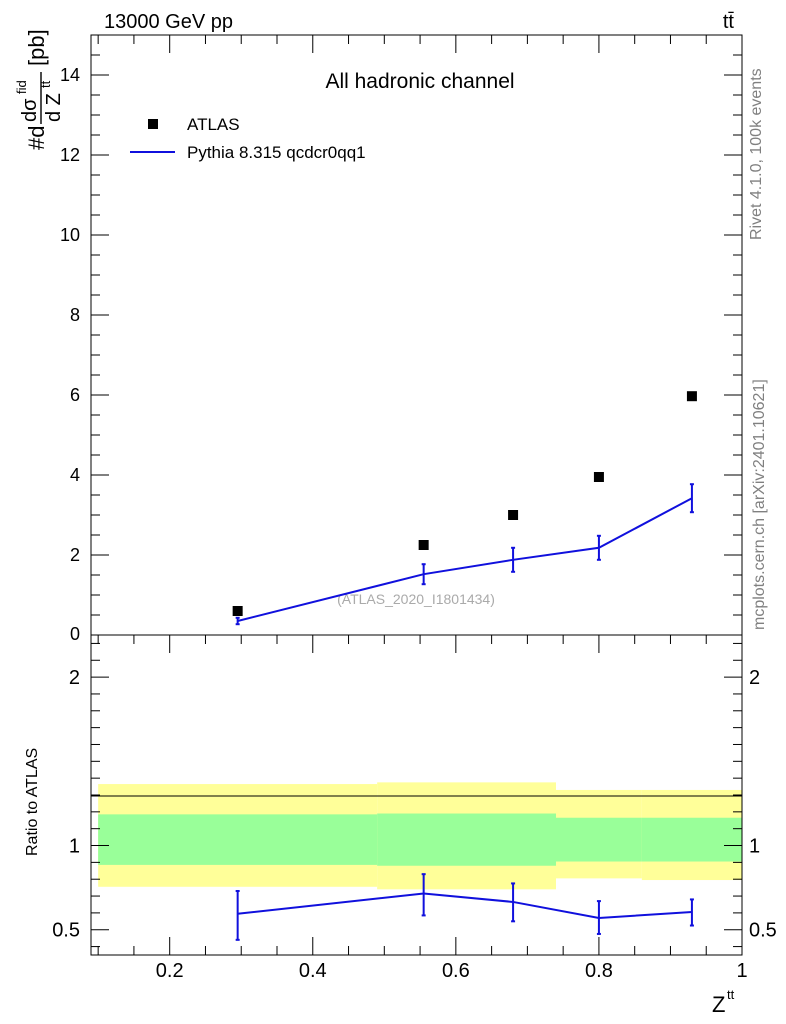  I want to click on x-tick-label: 0.2, so click(170, 971).